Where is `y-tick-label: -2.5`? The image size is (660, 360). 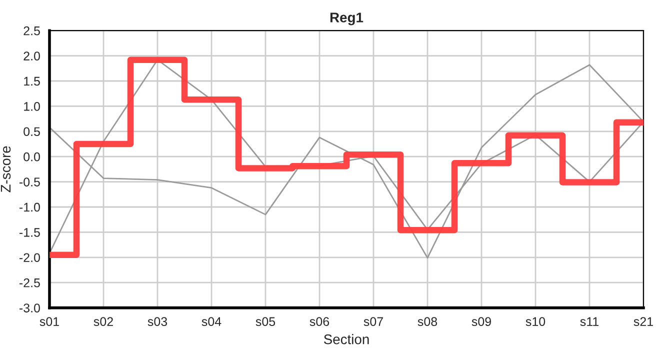 y-tick-label: -2.5 is located at coordinates (29, 283).